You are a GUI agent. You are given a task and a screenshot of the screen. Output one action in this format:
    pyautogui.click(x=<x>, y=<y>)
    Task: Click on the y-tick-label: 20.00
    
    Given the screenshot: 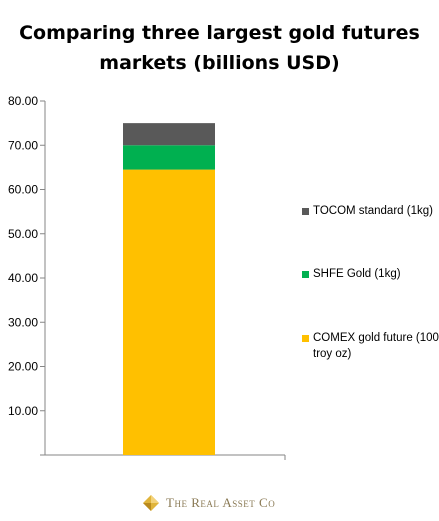 What is the action you would take?
    pyautogui.click(x=23, y=367)
    